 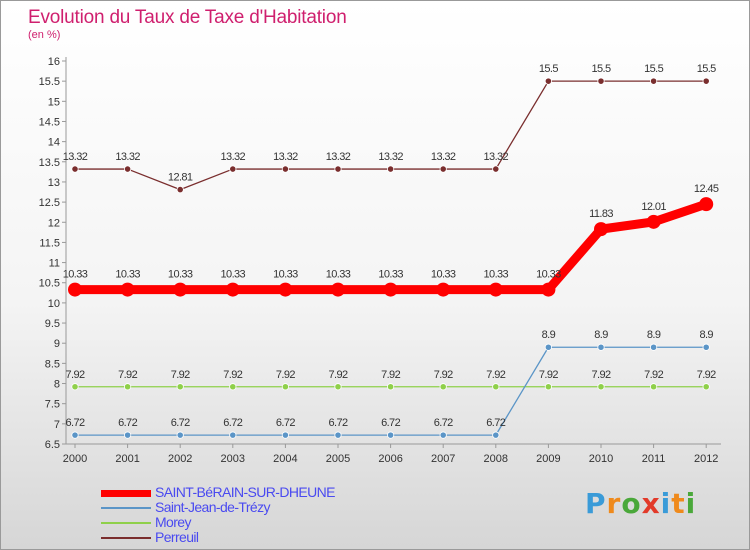 I want to click on y-tick-label: 11, so click(x=54, y=264).